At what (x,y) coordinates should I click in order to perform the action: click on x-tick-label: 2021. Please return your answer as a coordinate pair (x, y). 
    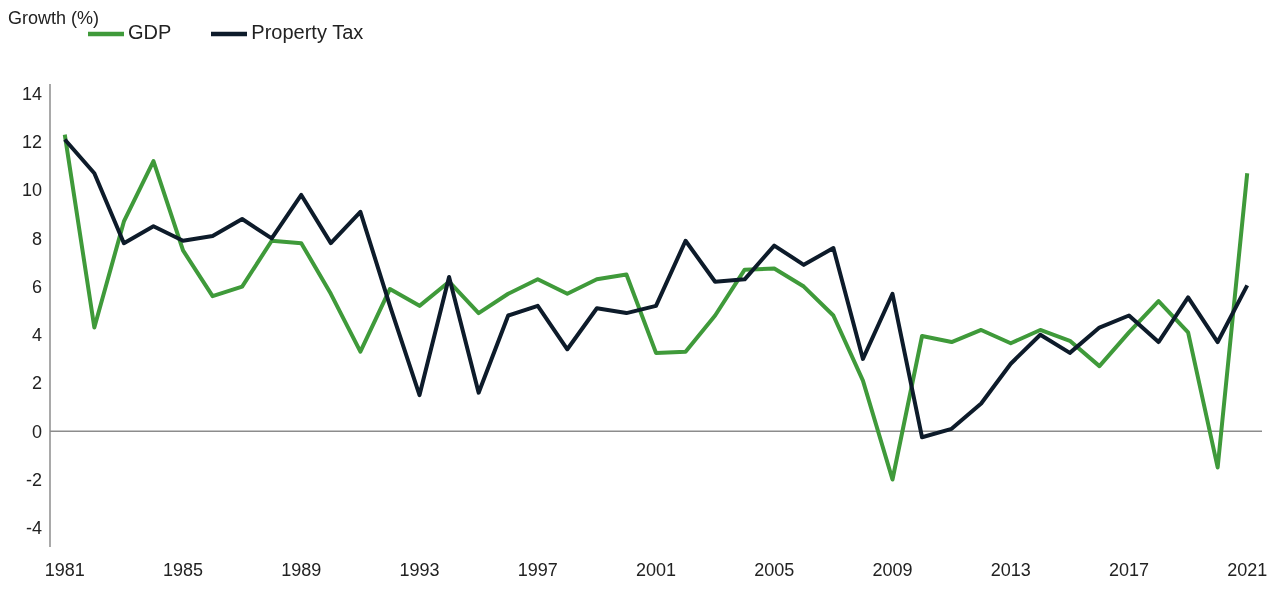
    Looking at the image, I should click on (1247, 569).